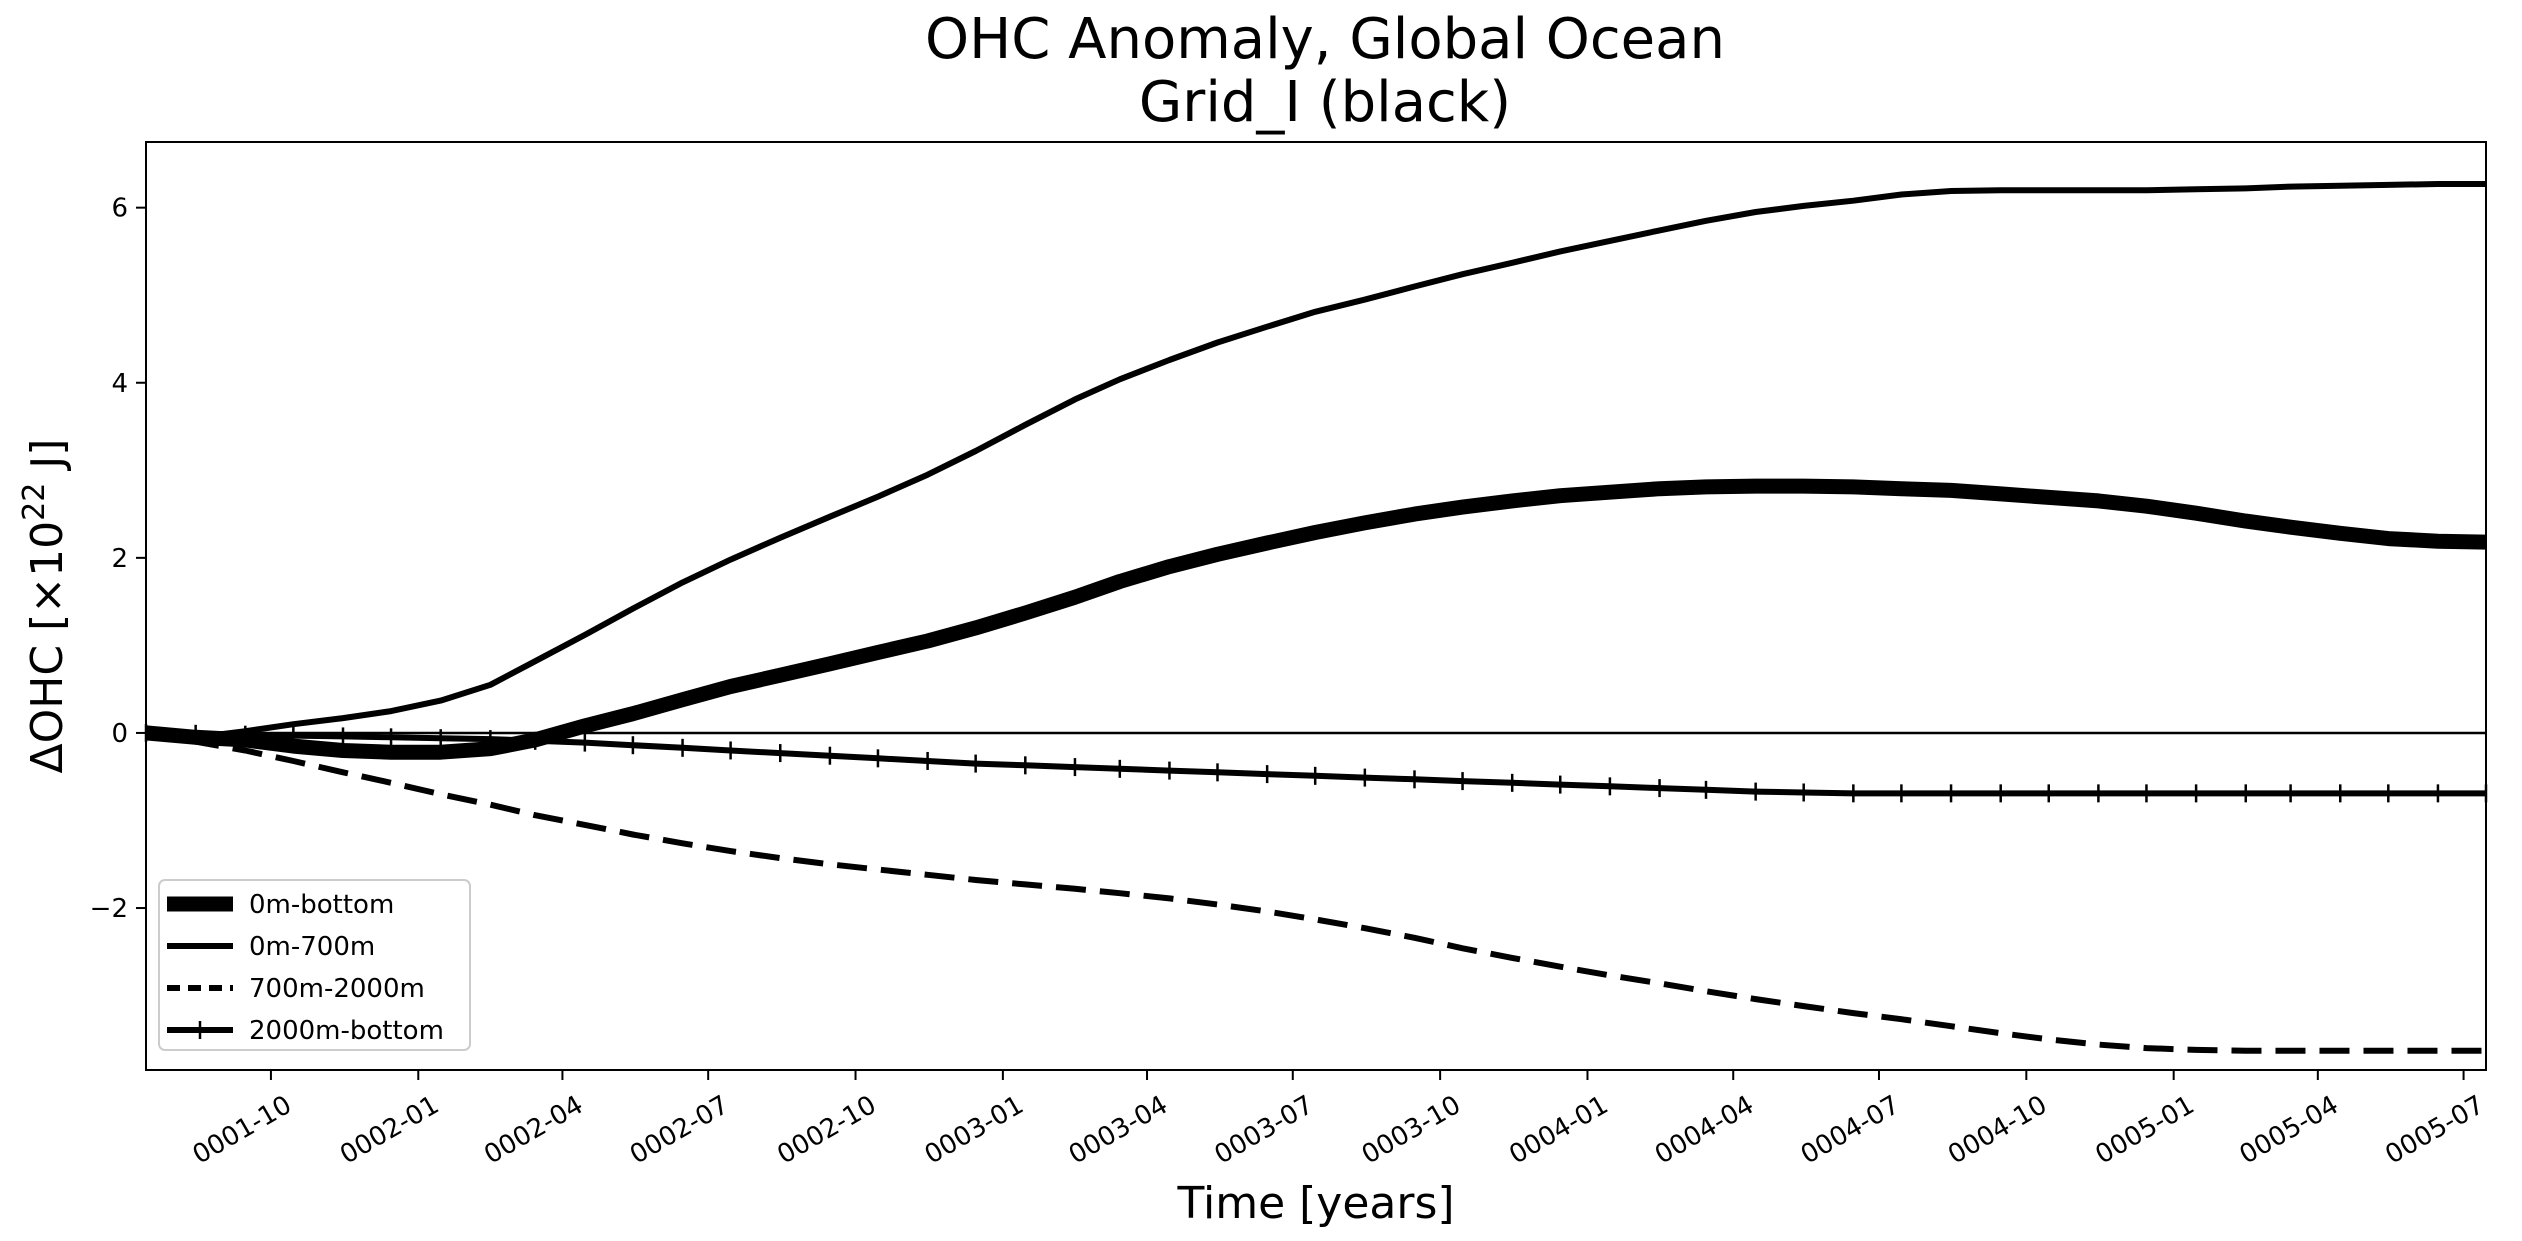 The height and width of the screenshot is (1241, 2522). Describe the element at coordinates (312, 947) in the screenshot. I see `legend-label: 0m-700m` at that location.